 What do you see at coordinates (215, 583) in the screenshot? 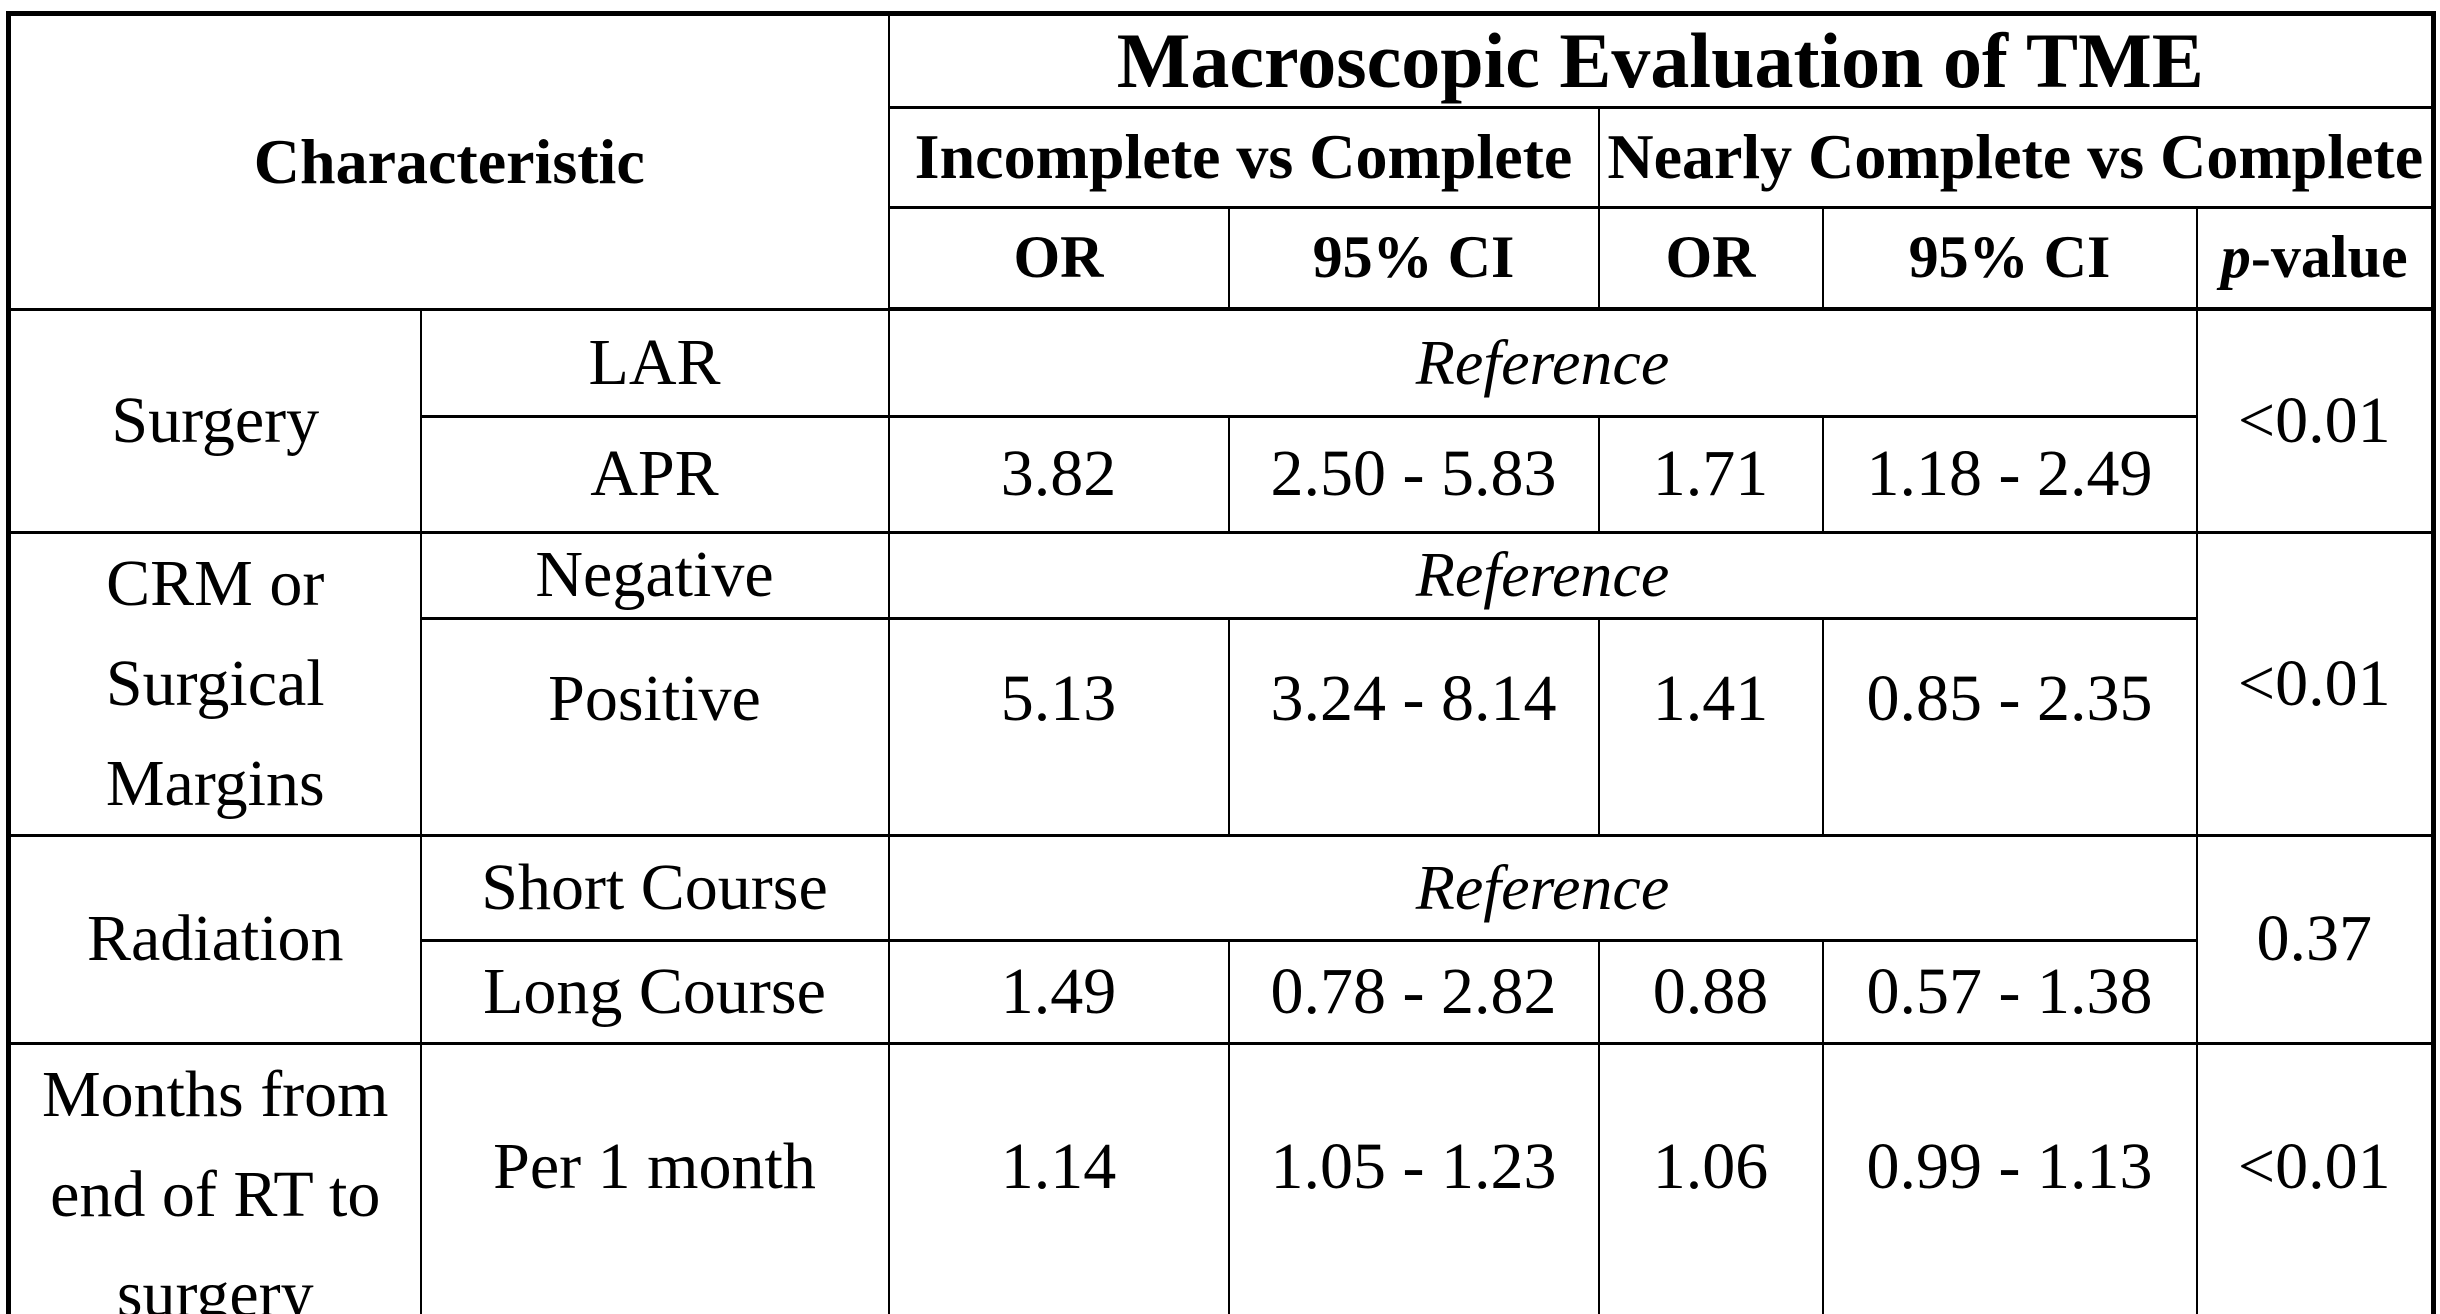
I see `category-crm-line-1: CRM or` at bounding box center [215, 583].